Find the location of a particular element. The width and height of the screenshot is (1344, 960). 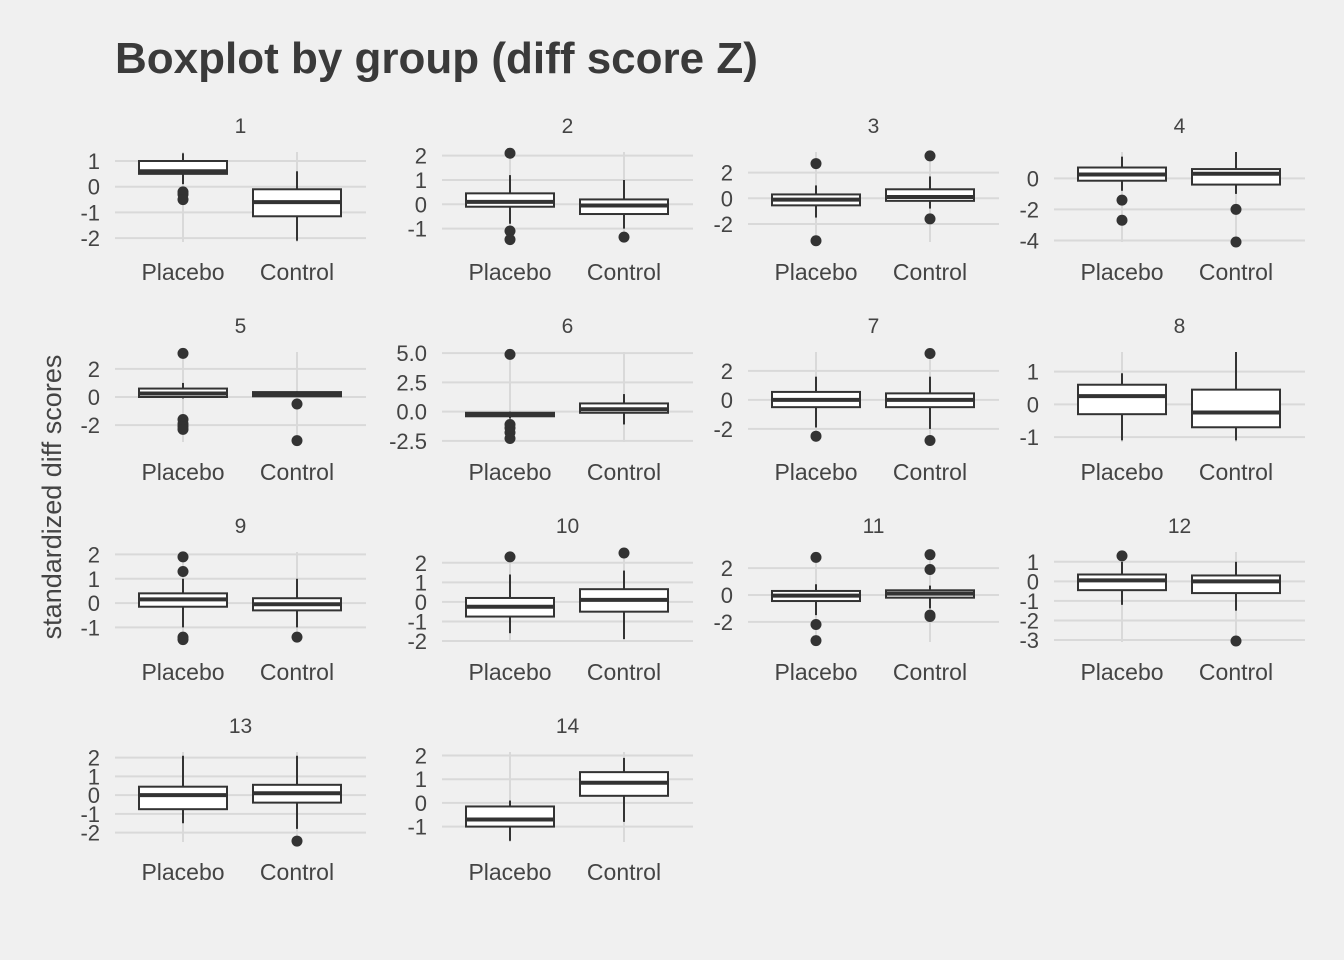

facet-strip-label: 2 is located at coordinates (568, 126).